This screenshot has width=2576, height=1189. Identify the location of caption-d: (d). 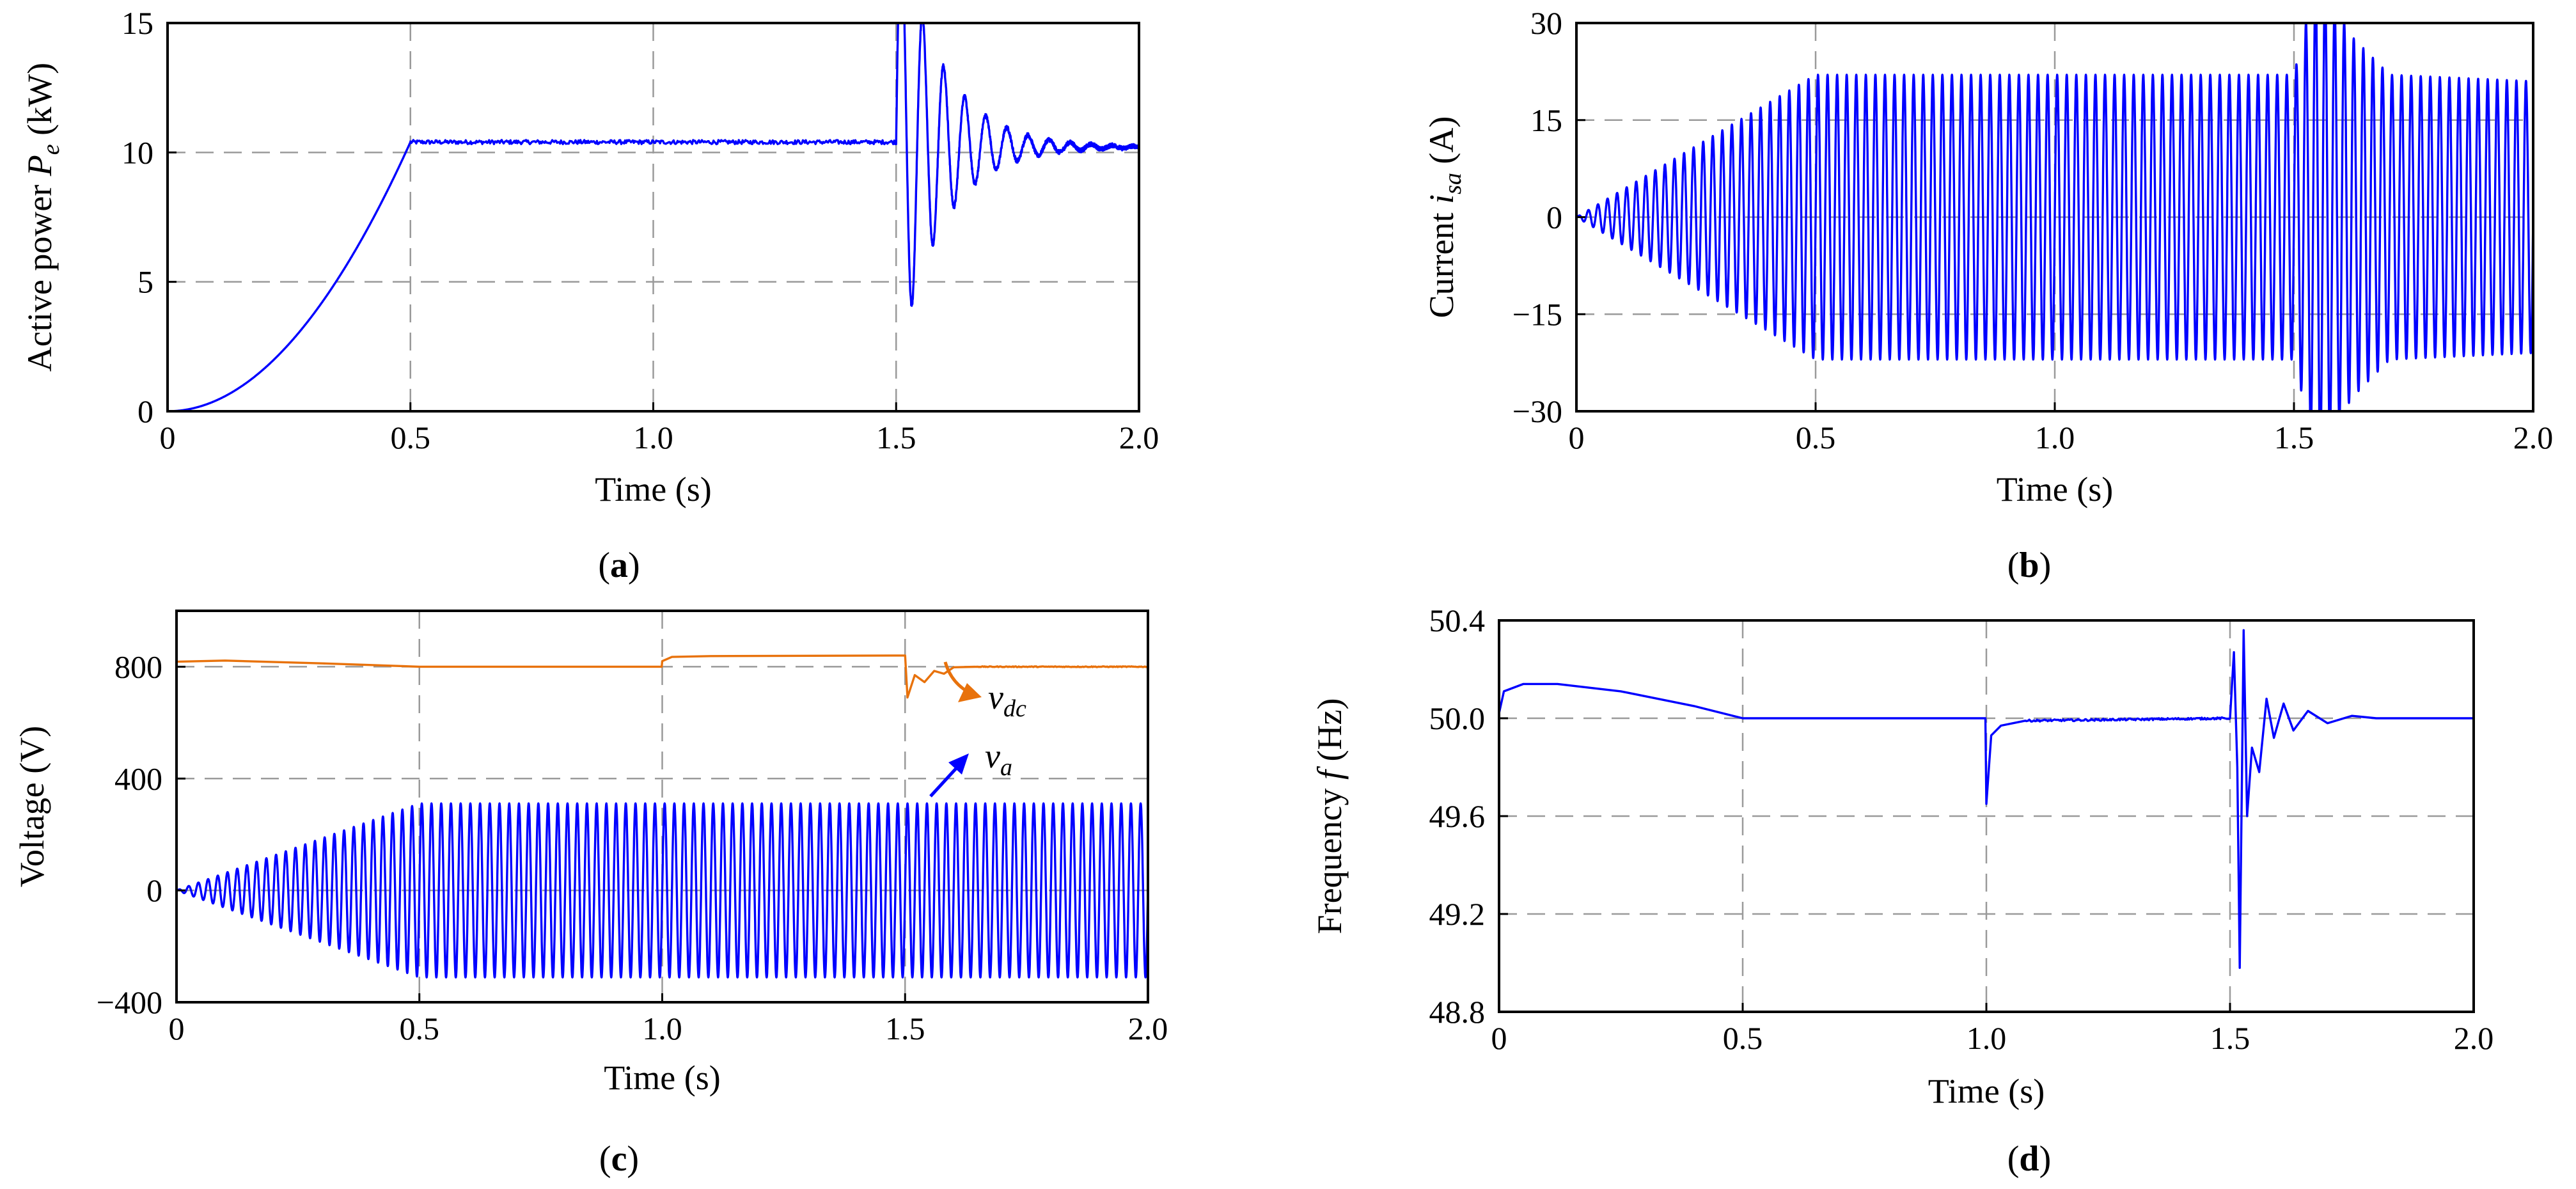
(2029, 1159).